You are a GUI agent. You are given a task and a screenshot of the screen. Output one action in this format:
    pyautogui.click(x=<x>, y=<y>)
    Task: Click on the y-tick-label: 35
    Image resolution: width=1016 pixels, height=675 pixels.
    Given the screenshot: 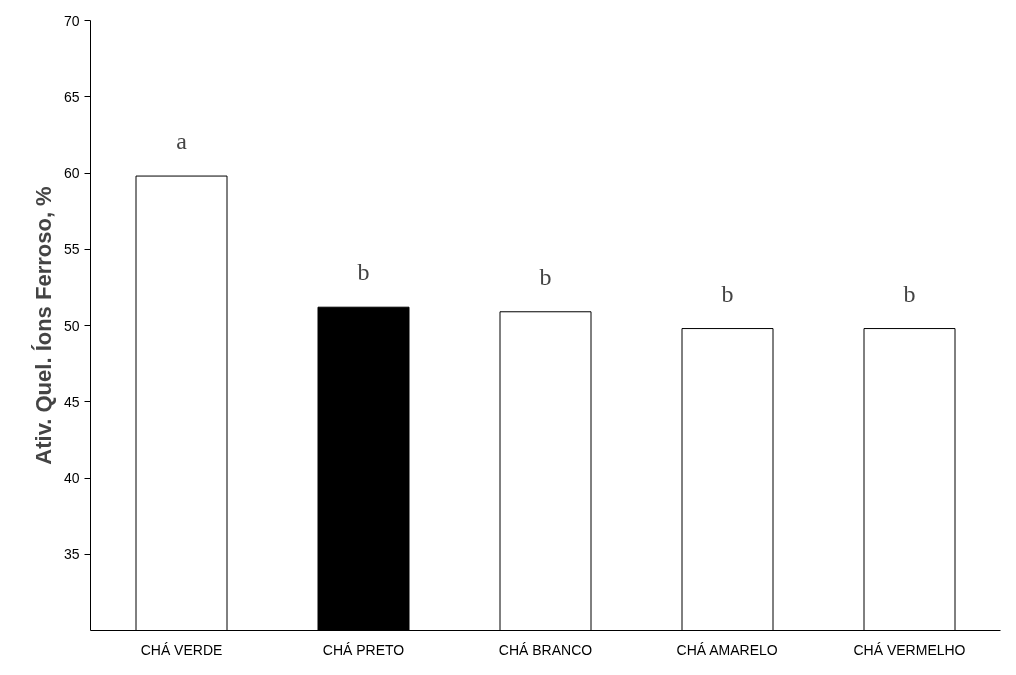 What is the action you would take?
    pyautogui.click(x=71, y=554)
    